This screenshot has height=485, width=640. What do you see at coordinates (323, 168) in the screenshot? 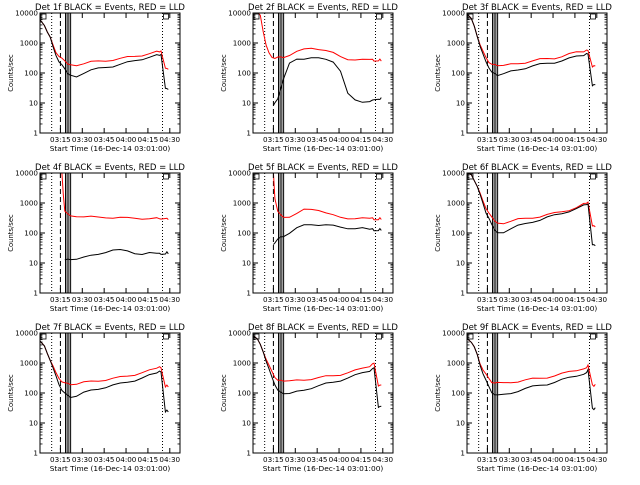
I see `panel-title: Det 5f BLACK = Events, RED = LLD` at bounding box center [323, 168].